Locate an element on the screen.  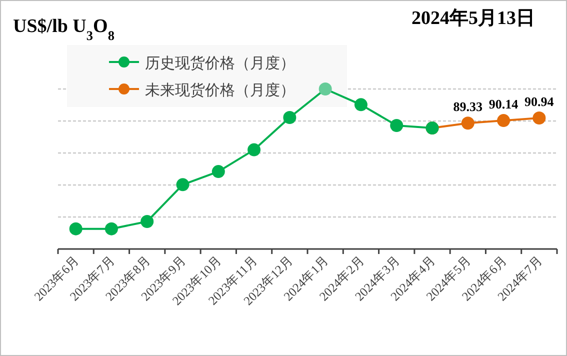
data-label: 90.14 is located at coordinates (503, 104).